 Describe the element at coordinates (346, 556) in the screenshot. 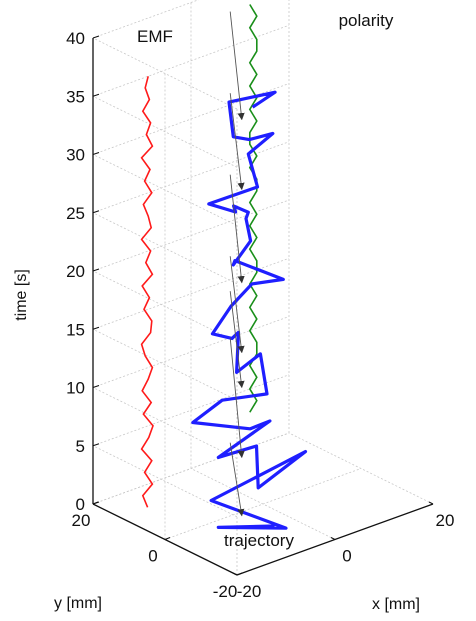

I see `x-tick-label: 0` at that location.